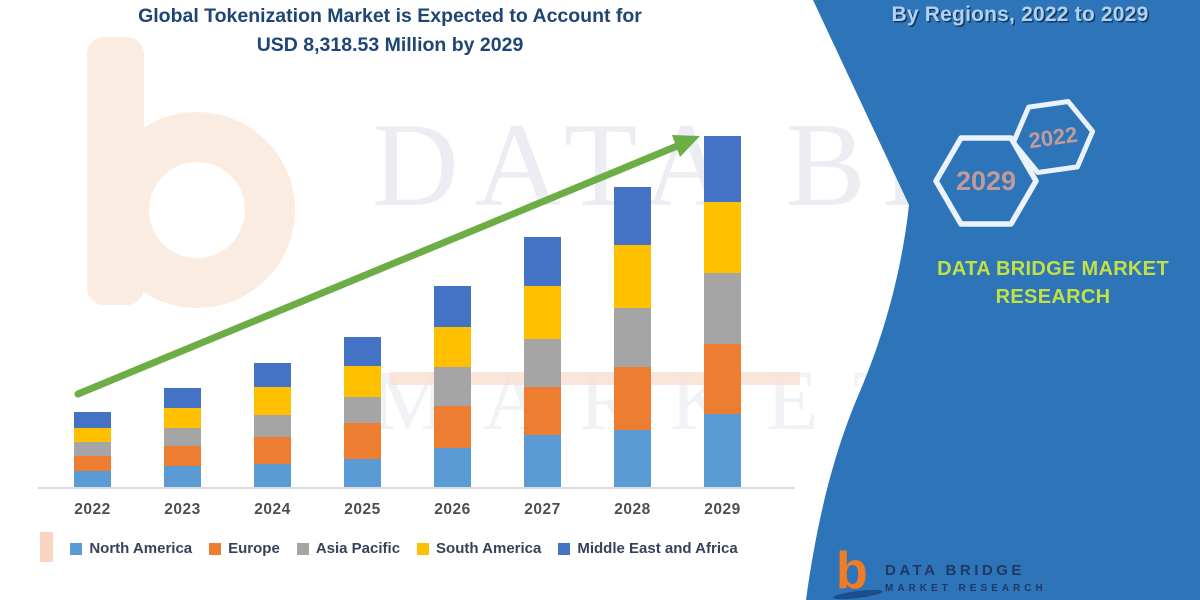 Image resolution: width=1200 pixels, height=600 pixels. Describe the element at coordinates (722, 379) in the screenshot. I see `segment-europe-2029` at that location.